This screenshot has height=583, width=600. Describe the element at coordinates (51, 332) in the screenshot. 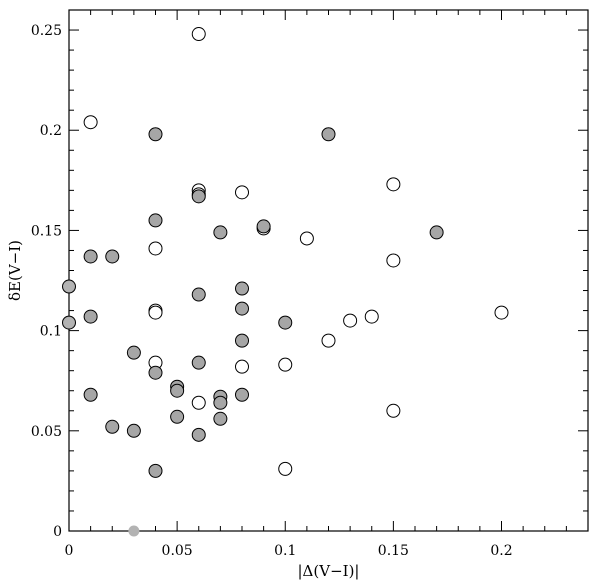

I see `y-tick-label: 0.1` at that location.